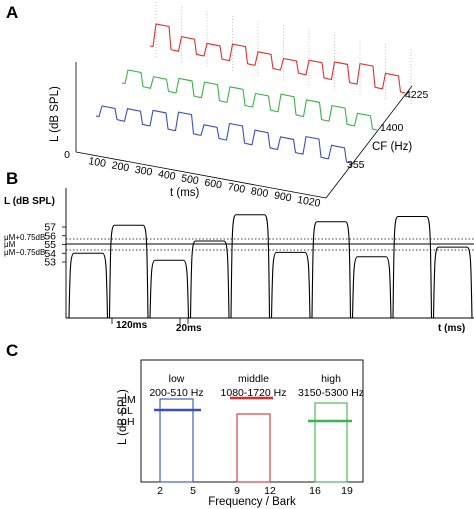 The image size is (474, 509). Describe the element at coordinates (12, 178) in the screenshot. I see `panel-b-label: B` at that location.